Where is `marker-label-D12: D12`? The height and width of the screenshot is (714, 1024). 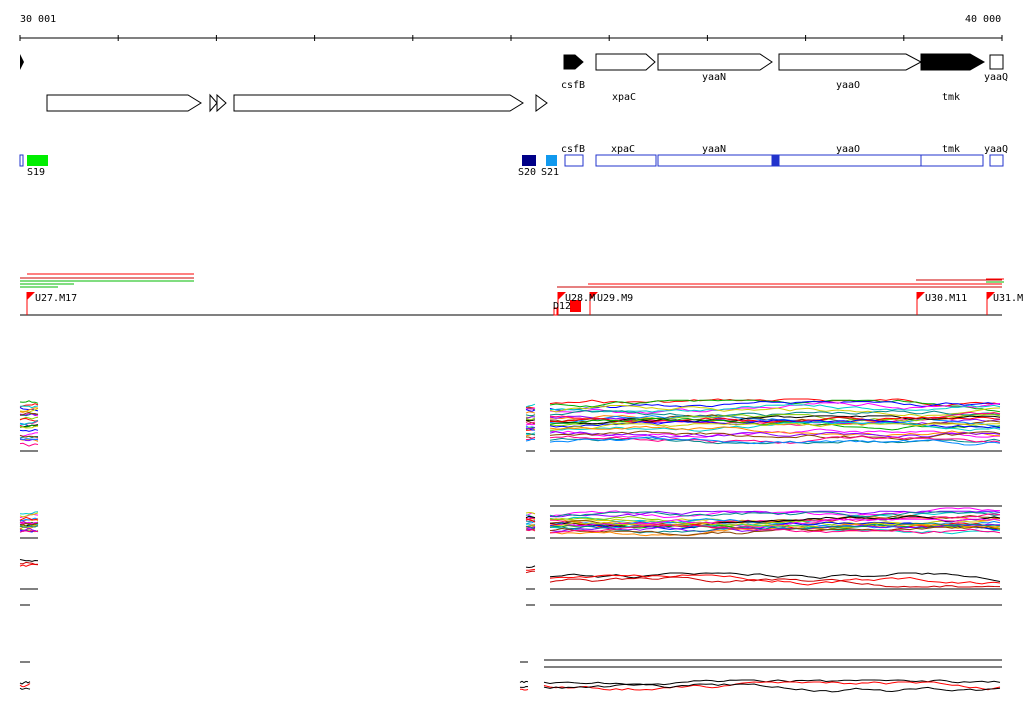 marker-label-D12: D12 is located at coordinates (562, 306).